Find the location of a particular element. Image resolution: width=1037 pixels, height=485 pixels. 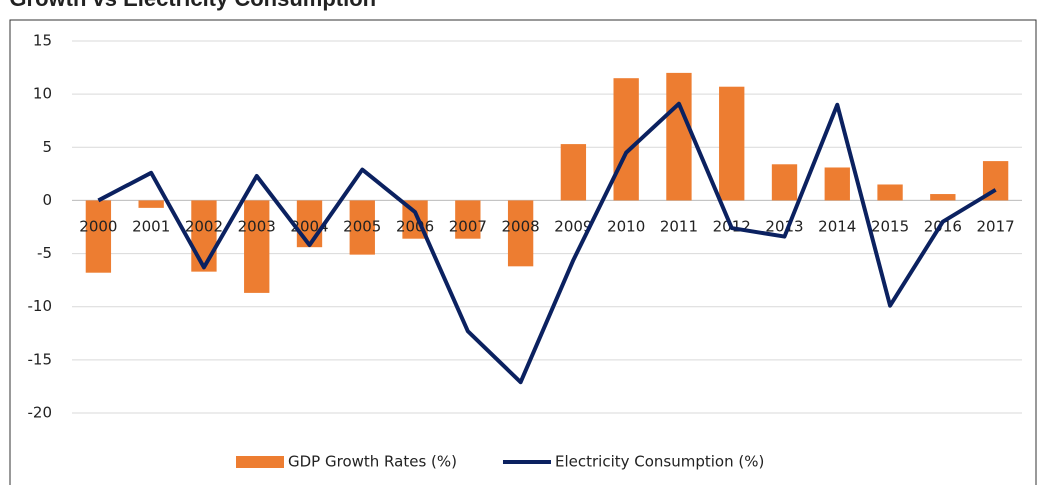

x-tick-label: 2005 is located at coordinates (362, 227).